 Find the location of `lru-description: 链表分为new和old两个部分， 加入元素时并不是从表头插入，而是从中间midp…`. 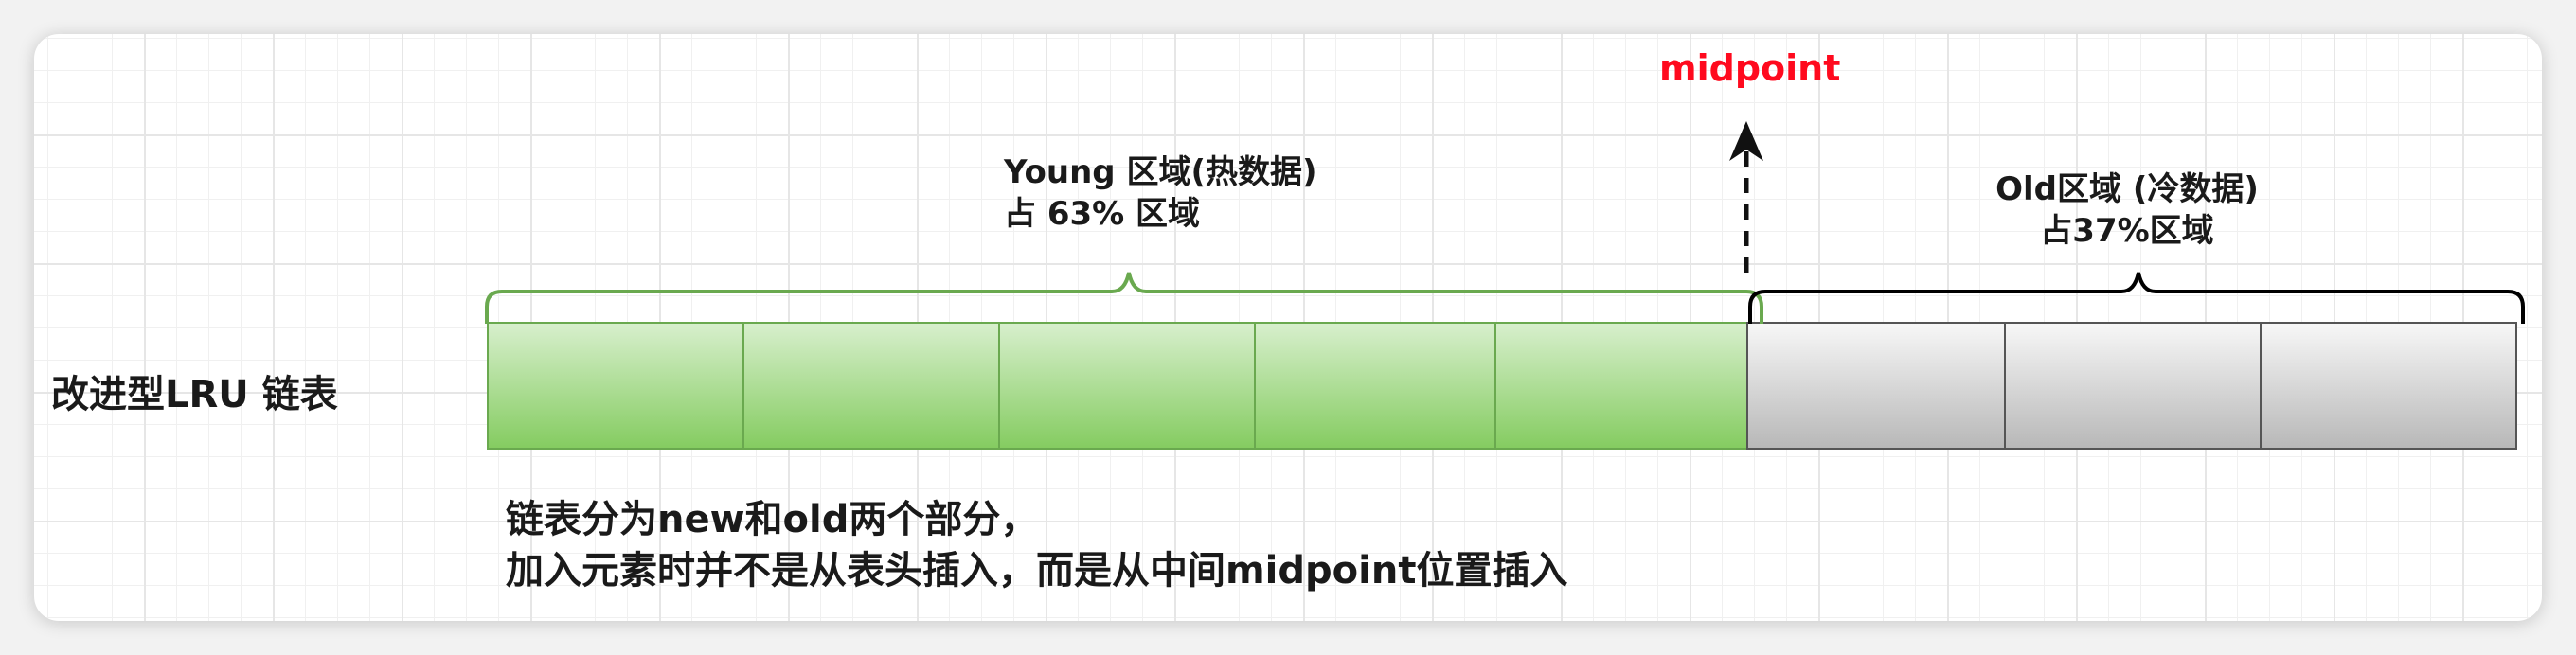

lru-description: 链表分为new和old两个部分， 加入元素时并不是从表头插入，而是从中间midp… is located at coordinates (1036, 545).